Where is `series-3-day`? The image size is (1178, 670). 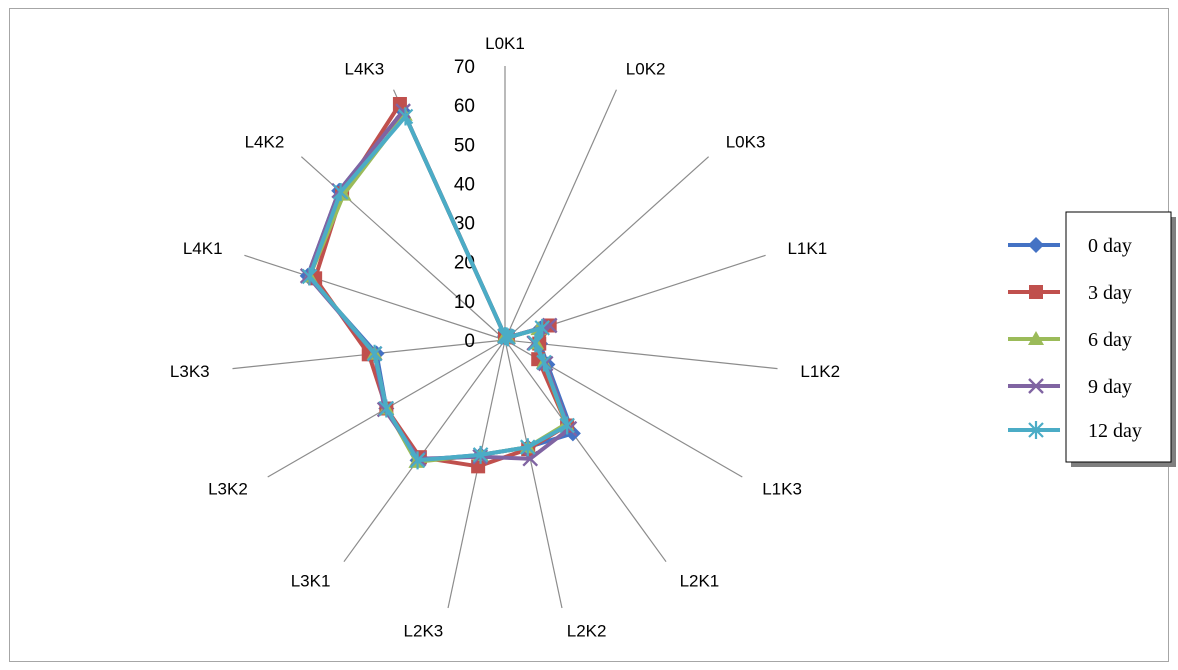 series-3-day is located at coordinates (441, 285).